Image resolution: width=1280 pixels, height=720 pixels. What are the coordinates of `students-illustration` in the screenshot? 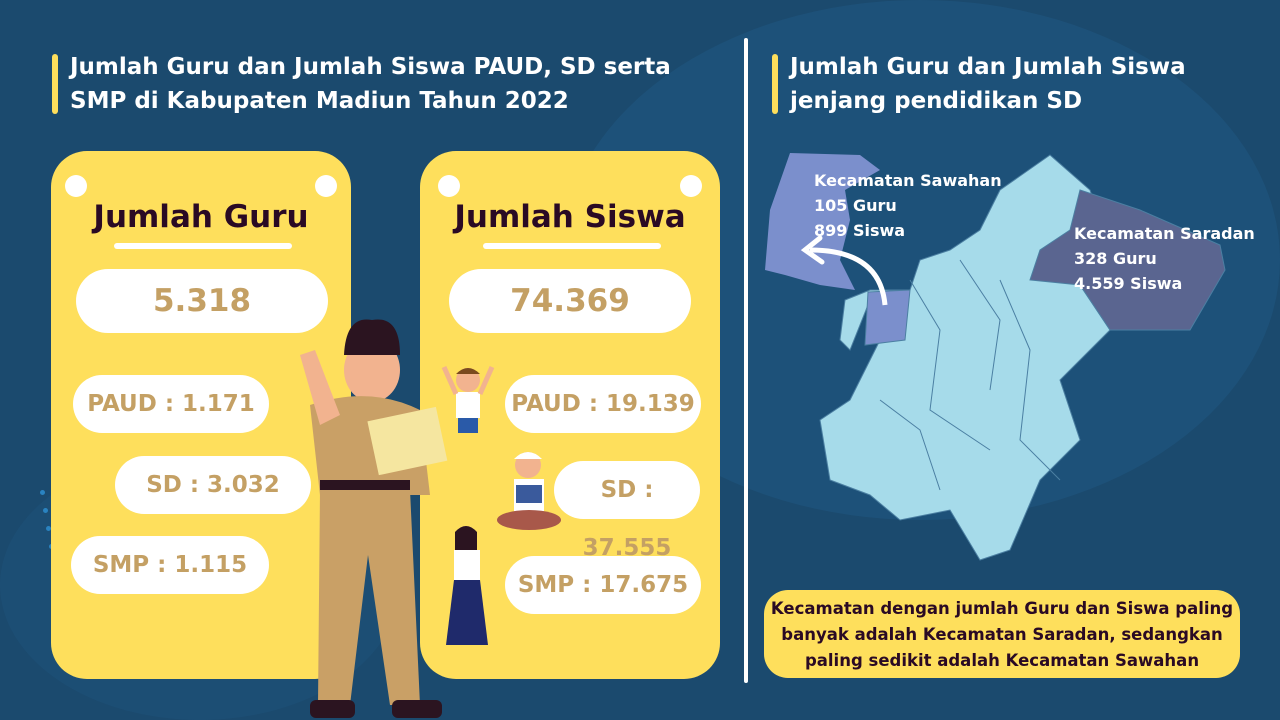 It's located at (468, 505).